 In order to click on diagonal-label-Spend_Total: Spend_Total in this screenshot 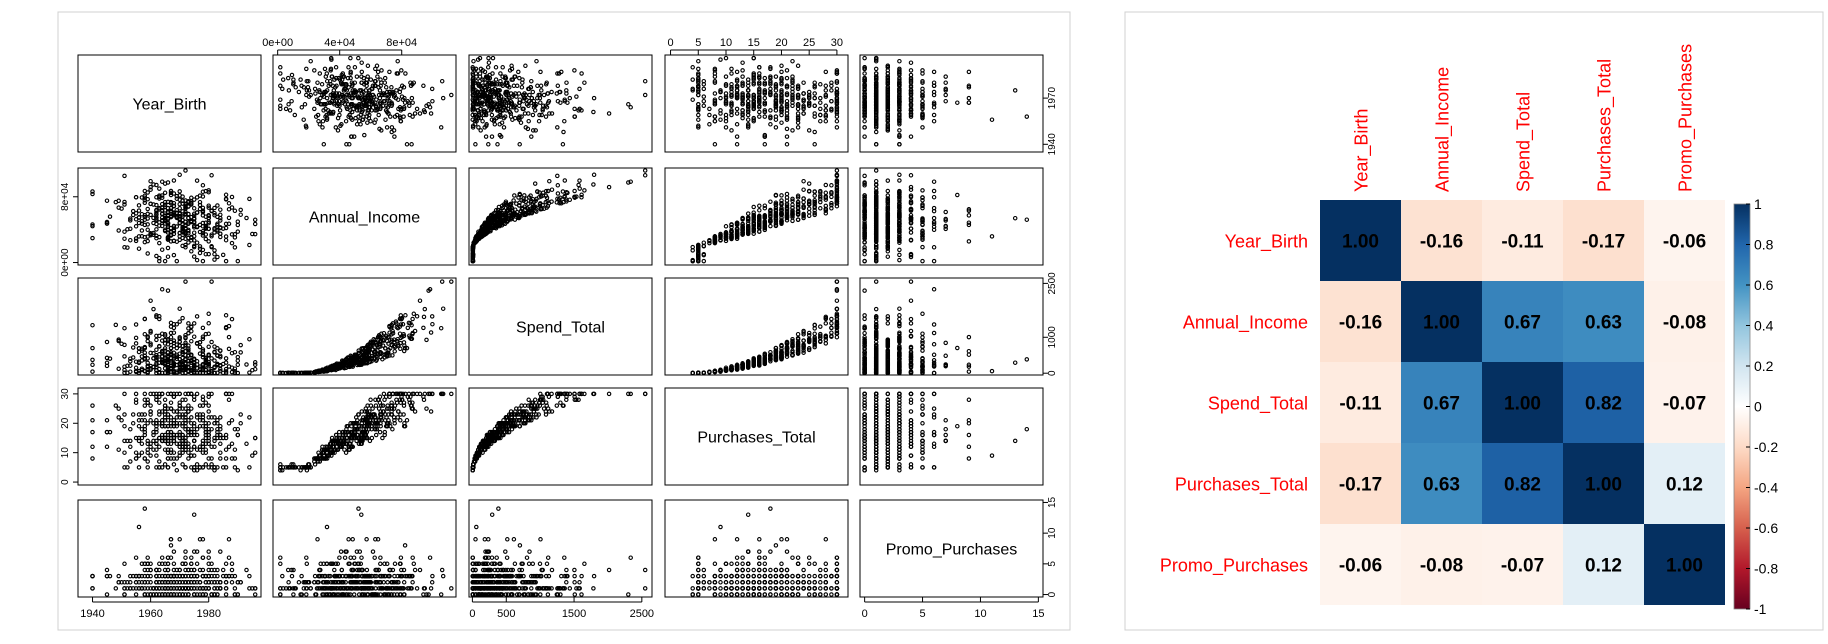, I will do `click(560, 328)`.